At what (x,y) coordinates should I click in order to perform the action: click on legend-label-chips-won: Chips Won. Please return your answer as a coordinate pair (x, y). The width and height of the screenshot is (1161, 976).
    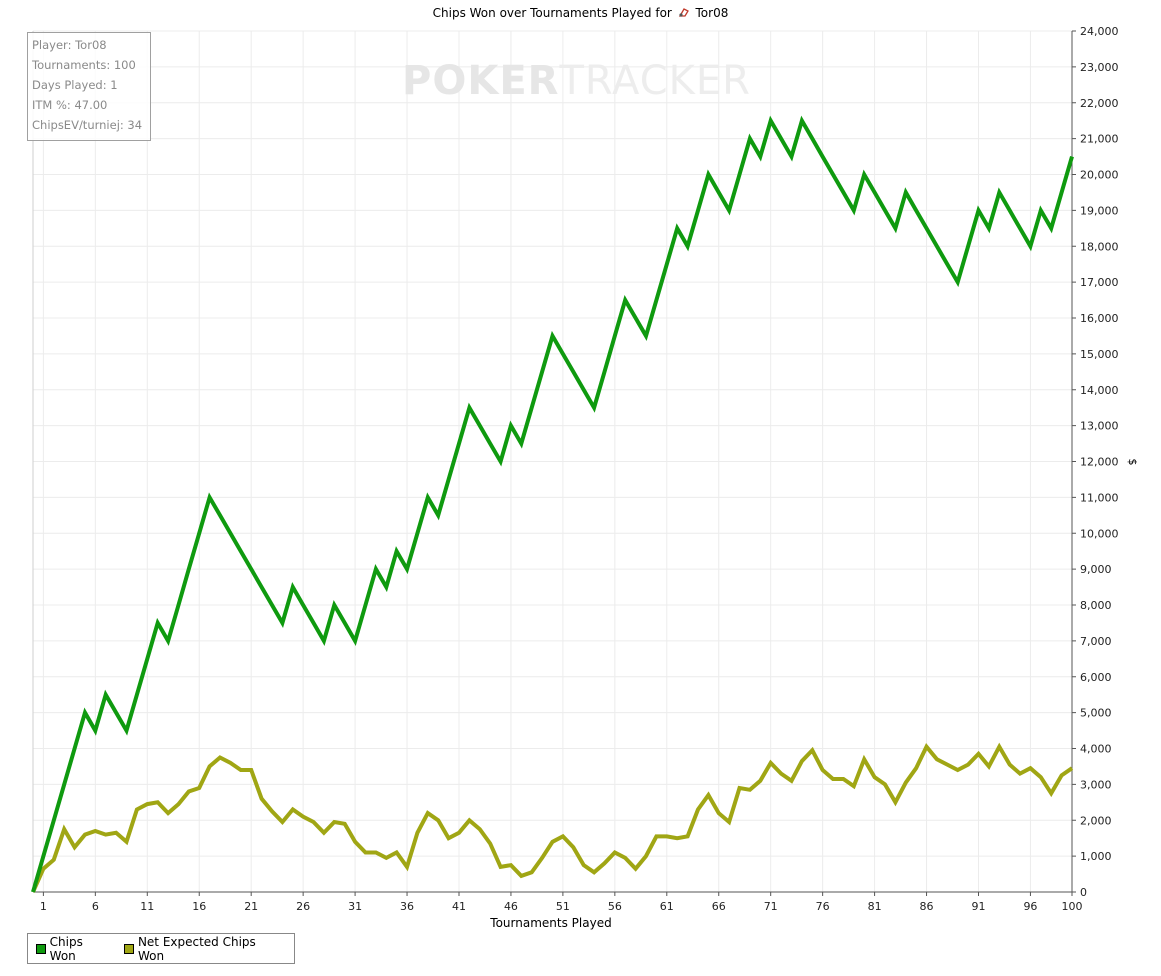
    Looking at the image, I should click on (66, 948).